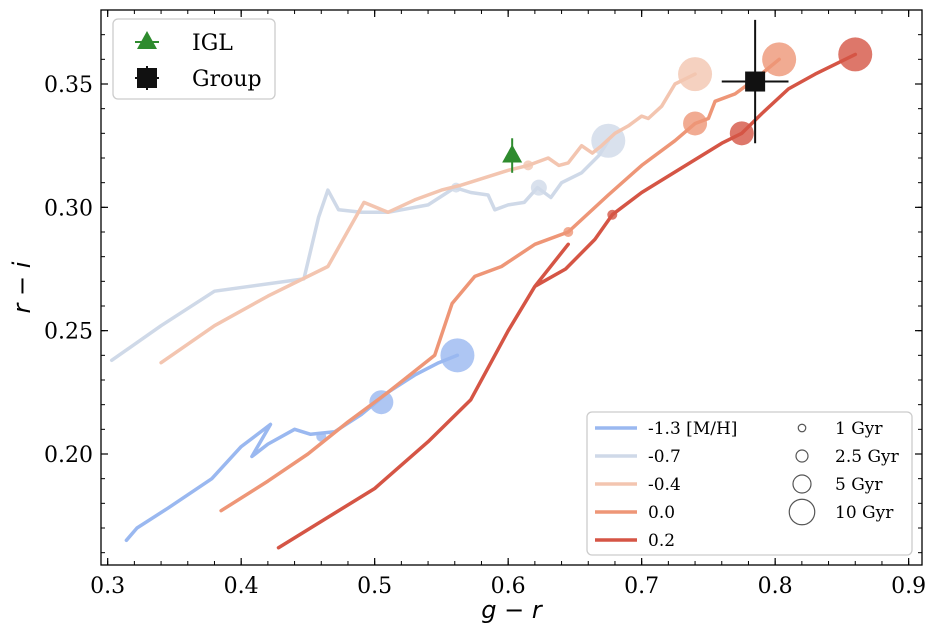  I want to click on y-axis-label: r − i, so click(22, 287).